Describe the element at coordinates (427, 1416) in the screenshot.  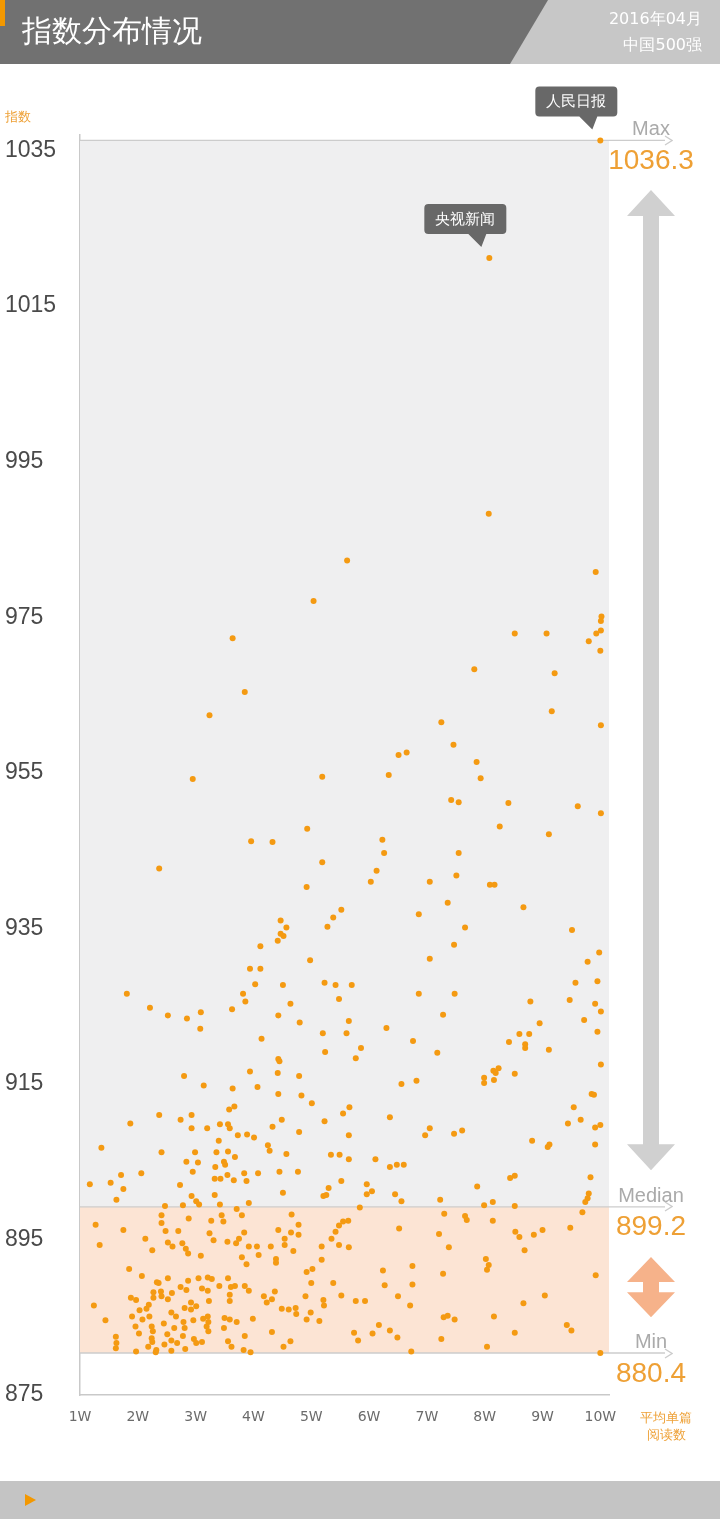
I see `x-tick-label: 7W` at that location.